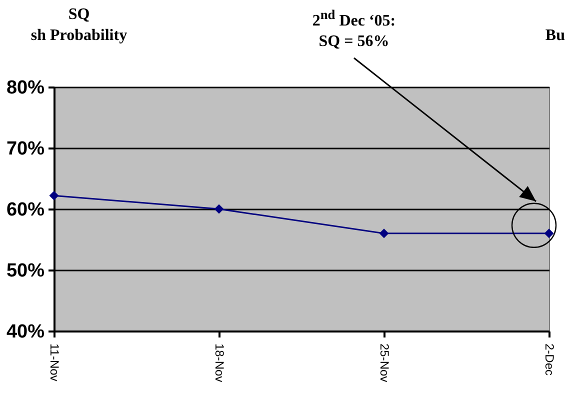 The width and height of the screenshot is (571, 413). What do you see at coordinates (25, 271) in the screenshot?
I see `y-tick-label: 50%` at bounding box center [25, 271].